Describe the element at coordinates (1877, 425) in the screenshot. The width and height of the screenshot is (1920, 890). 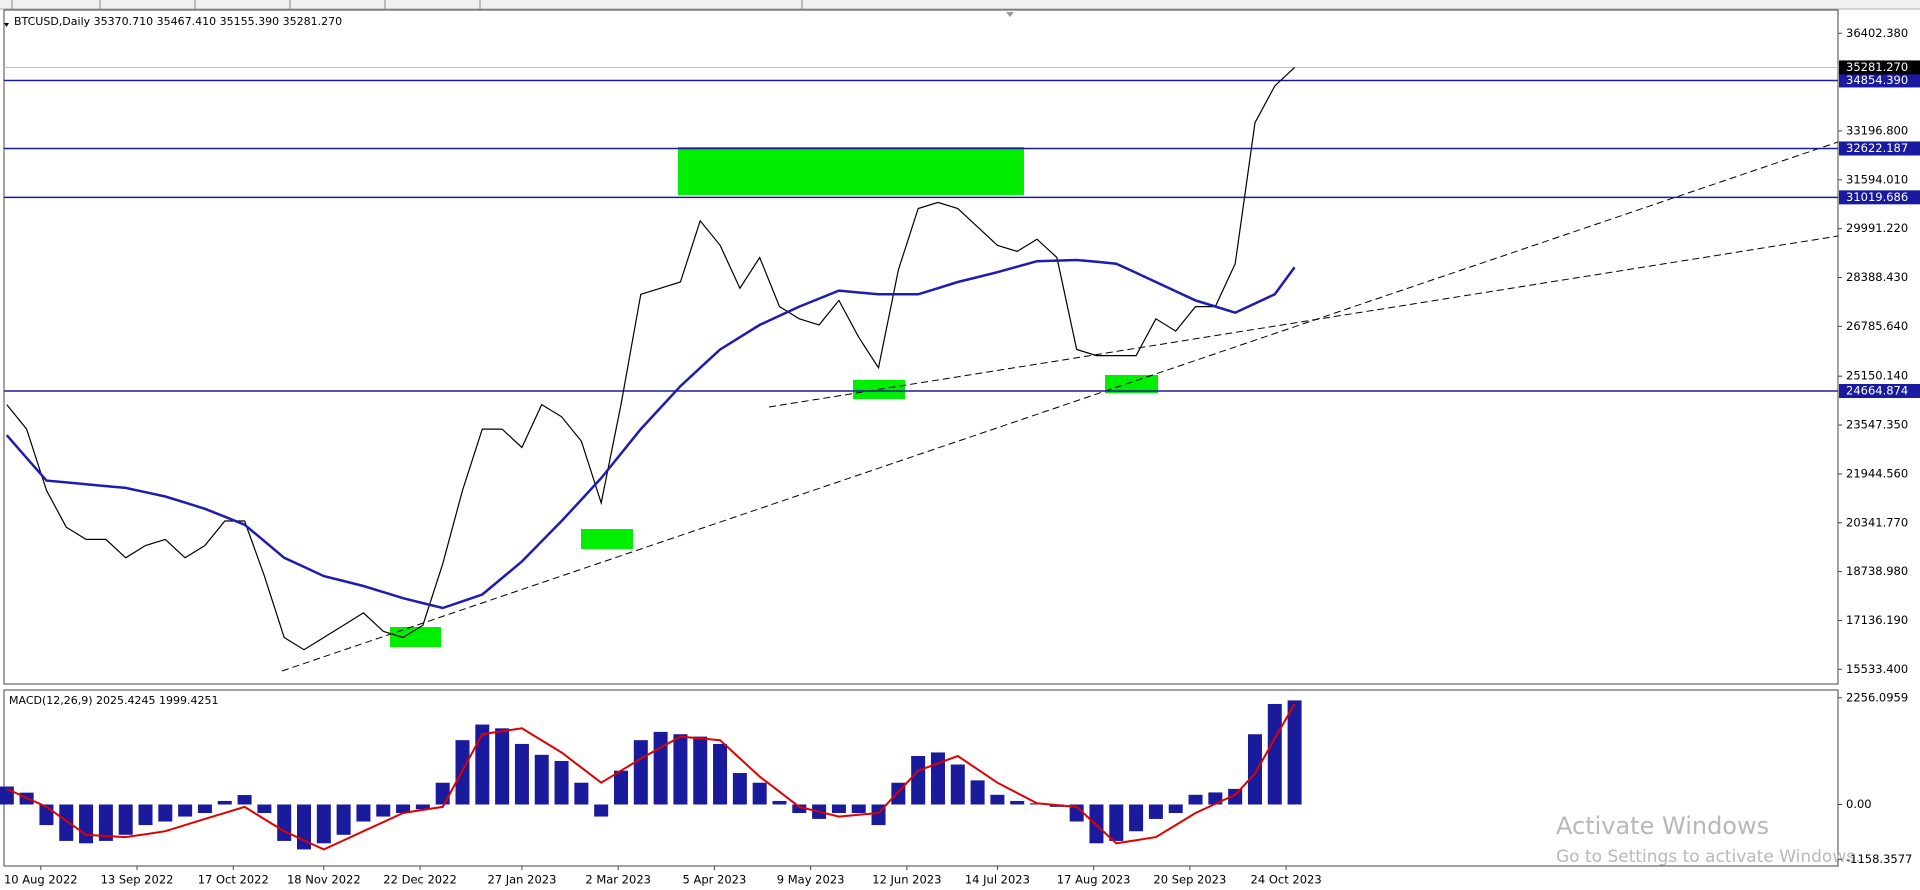
I see `y-tick-label: 23547.350` at that location.